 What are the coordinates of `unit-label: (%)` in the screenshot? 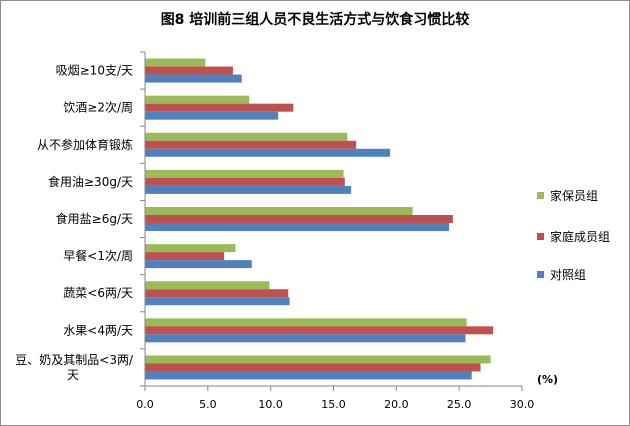 It's located at (547, 379).